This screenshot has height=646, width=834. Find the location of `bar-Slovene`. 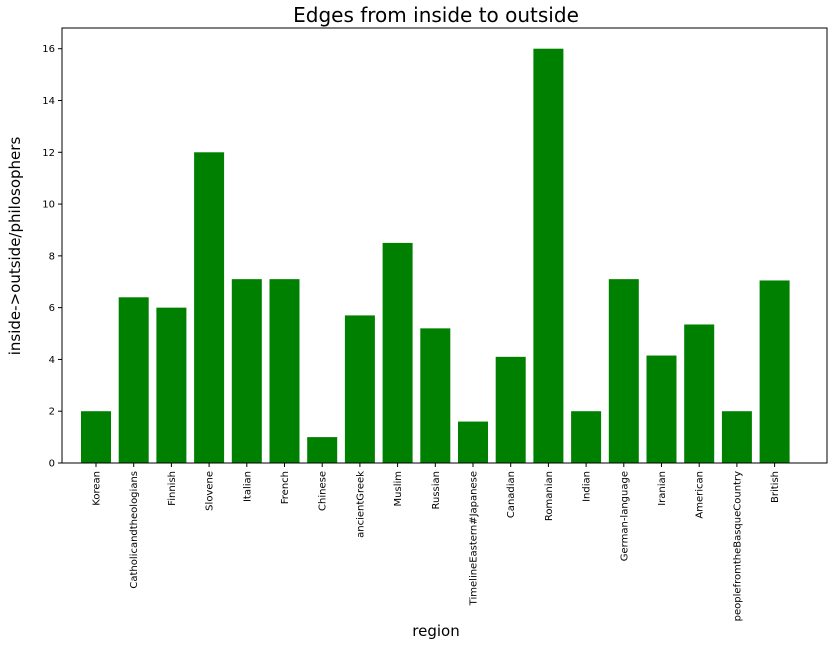

bar-Slovene is located at coordinates (209, 308).